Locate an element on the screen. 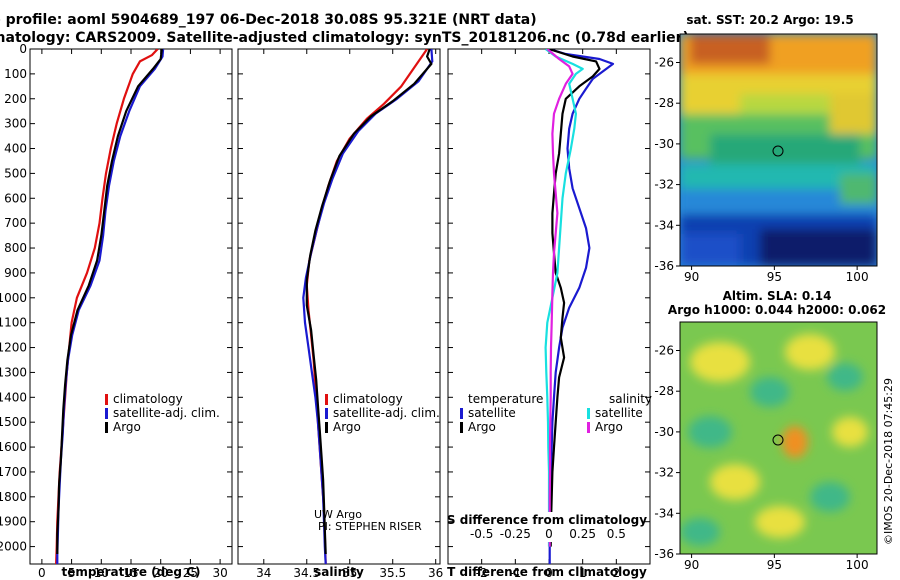 Image resolution: width=900 pixels, height=580 pixels. s-tick-label: -0.25 is located at coordinates (515, 534).